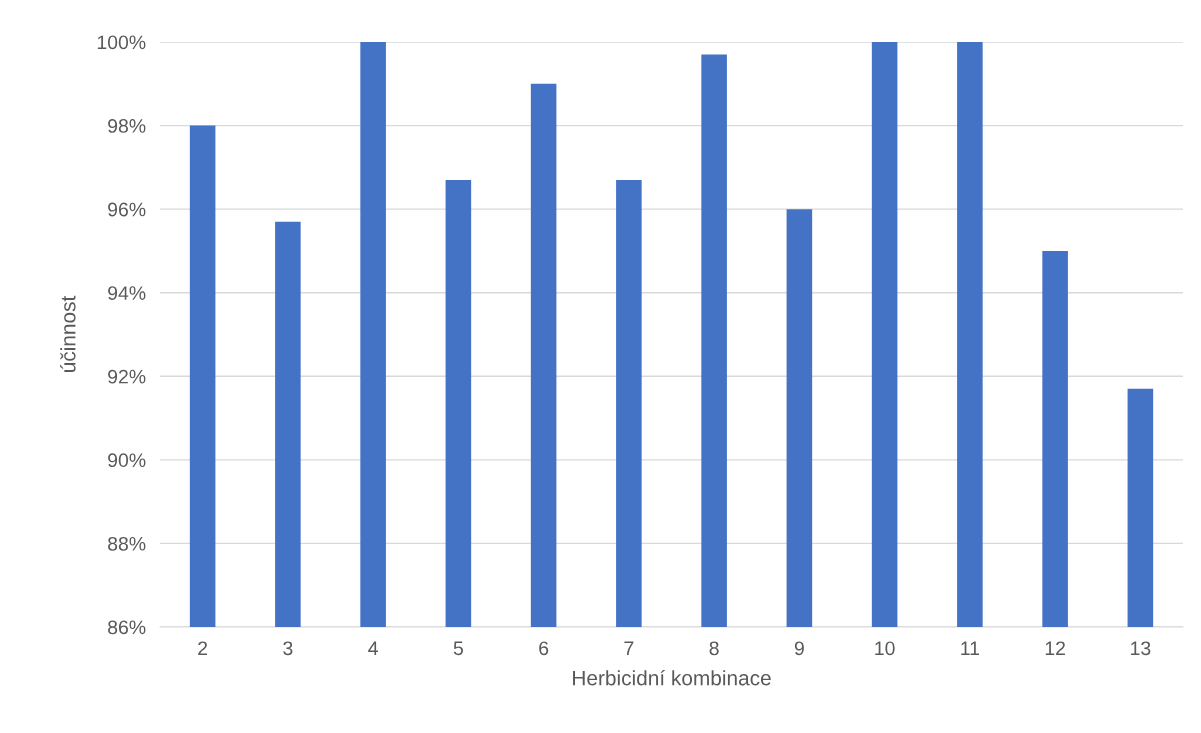 This screenshot has height=733, width=1201. What do you see at coordinates (885, 648) in the screenshot?
I see `x-tick-label: 10` at bounding box center [885, 648].